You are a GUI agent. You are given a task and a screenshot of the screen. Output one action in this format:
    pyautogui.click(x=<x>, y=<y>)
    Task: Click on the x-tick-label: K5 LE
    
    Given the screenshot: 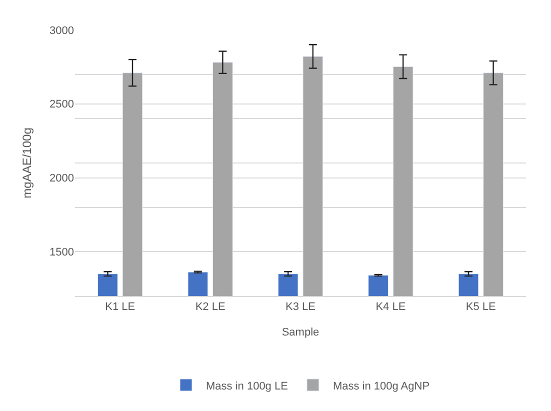 What is the action you would take?
    pyautogui.click(x=481, y=307)
    